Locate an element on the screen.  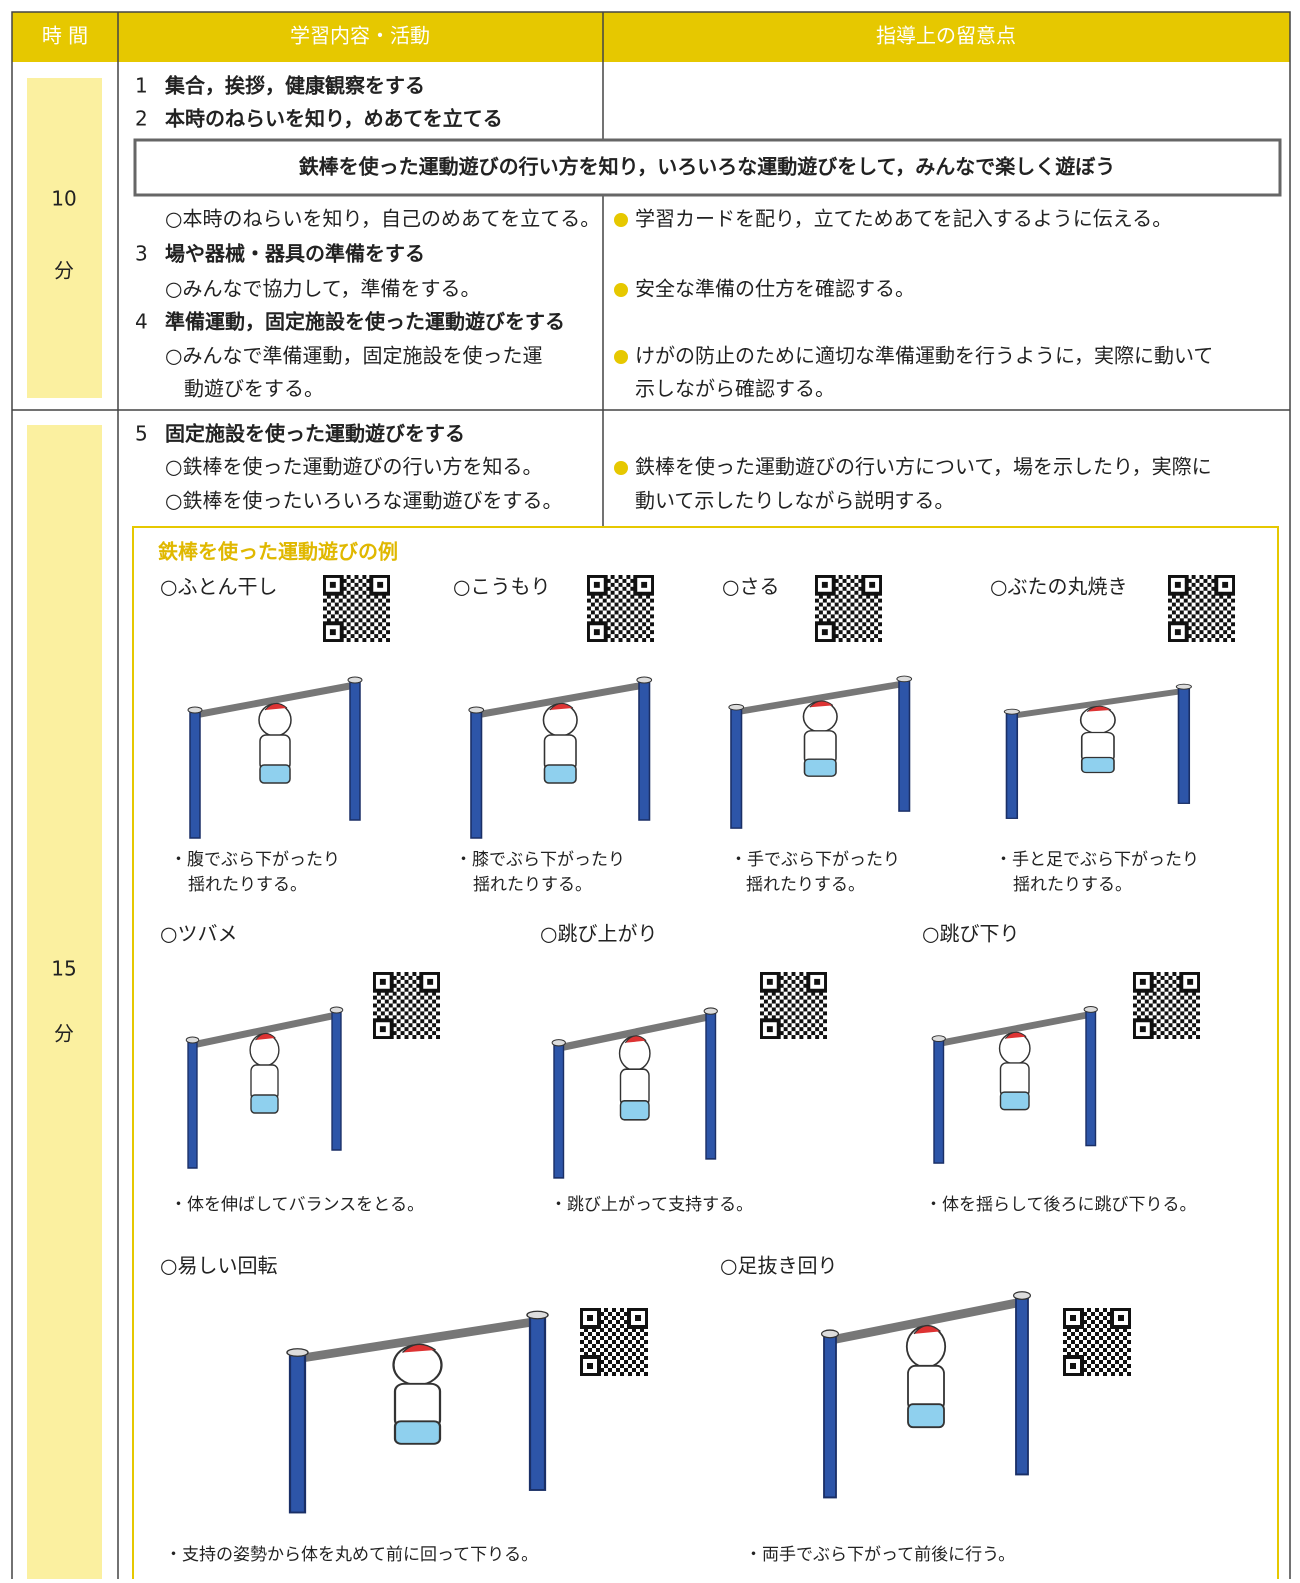
time-minutes: 15 is located at coordinates (63, 969).